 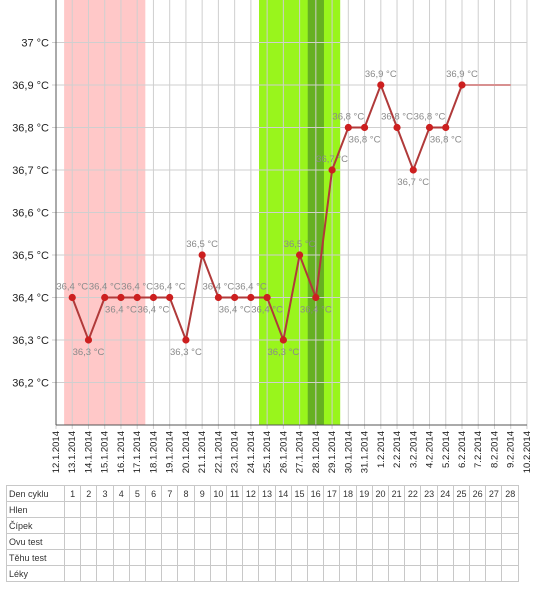 I want to click on x-tick-label: 23.1.2014, so click(x=235, y=452).